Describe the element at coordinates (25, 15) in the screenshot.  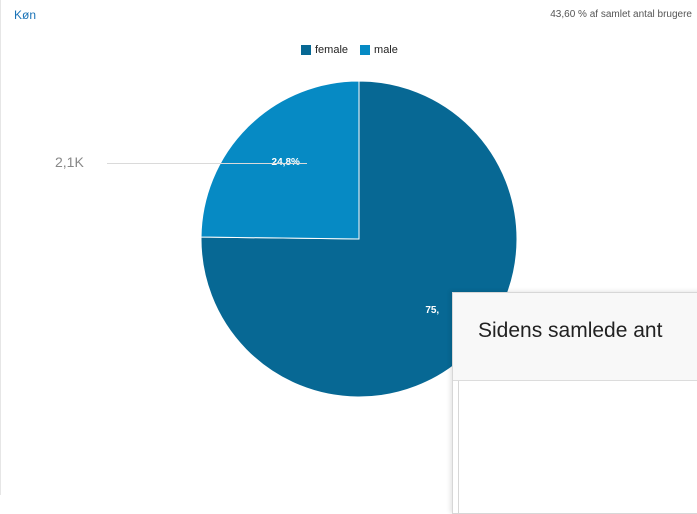
I see `panel-title: Køn` at that location.